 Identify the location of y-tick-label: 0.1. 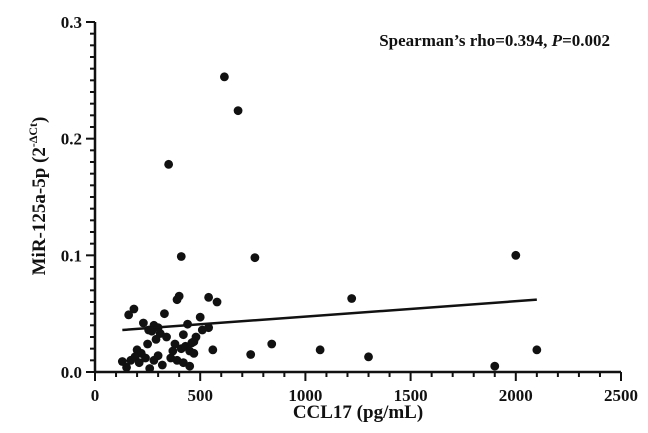
(71, 255).